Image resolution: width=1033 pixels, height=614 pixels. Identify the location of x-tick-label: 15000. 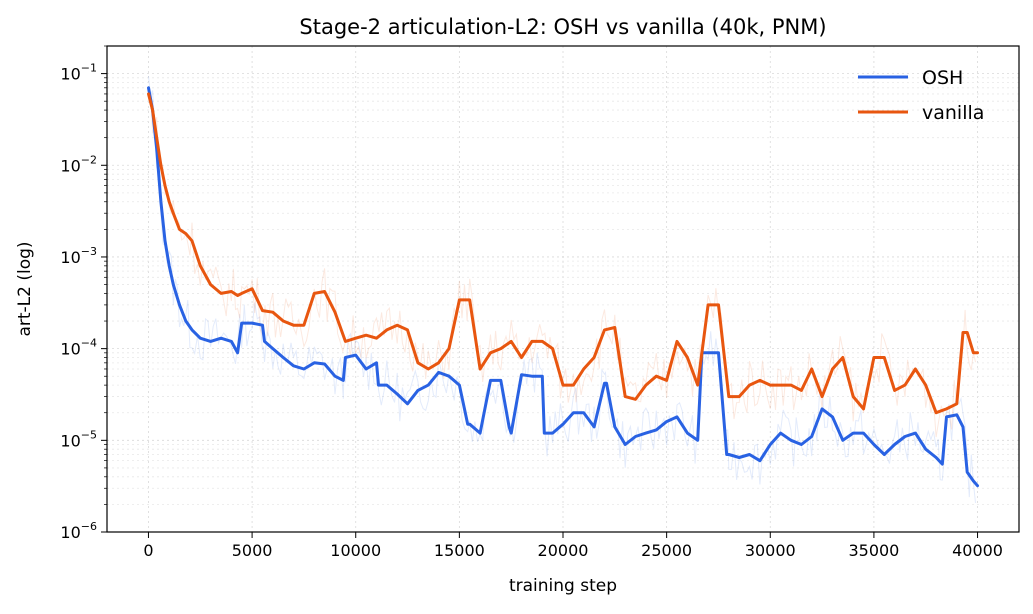
(459, 550).